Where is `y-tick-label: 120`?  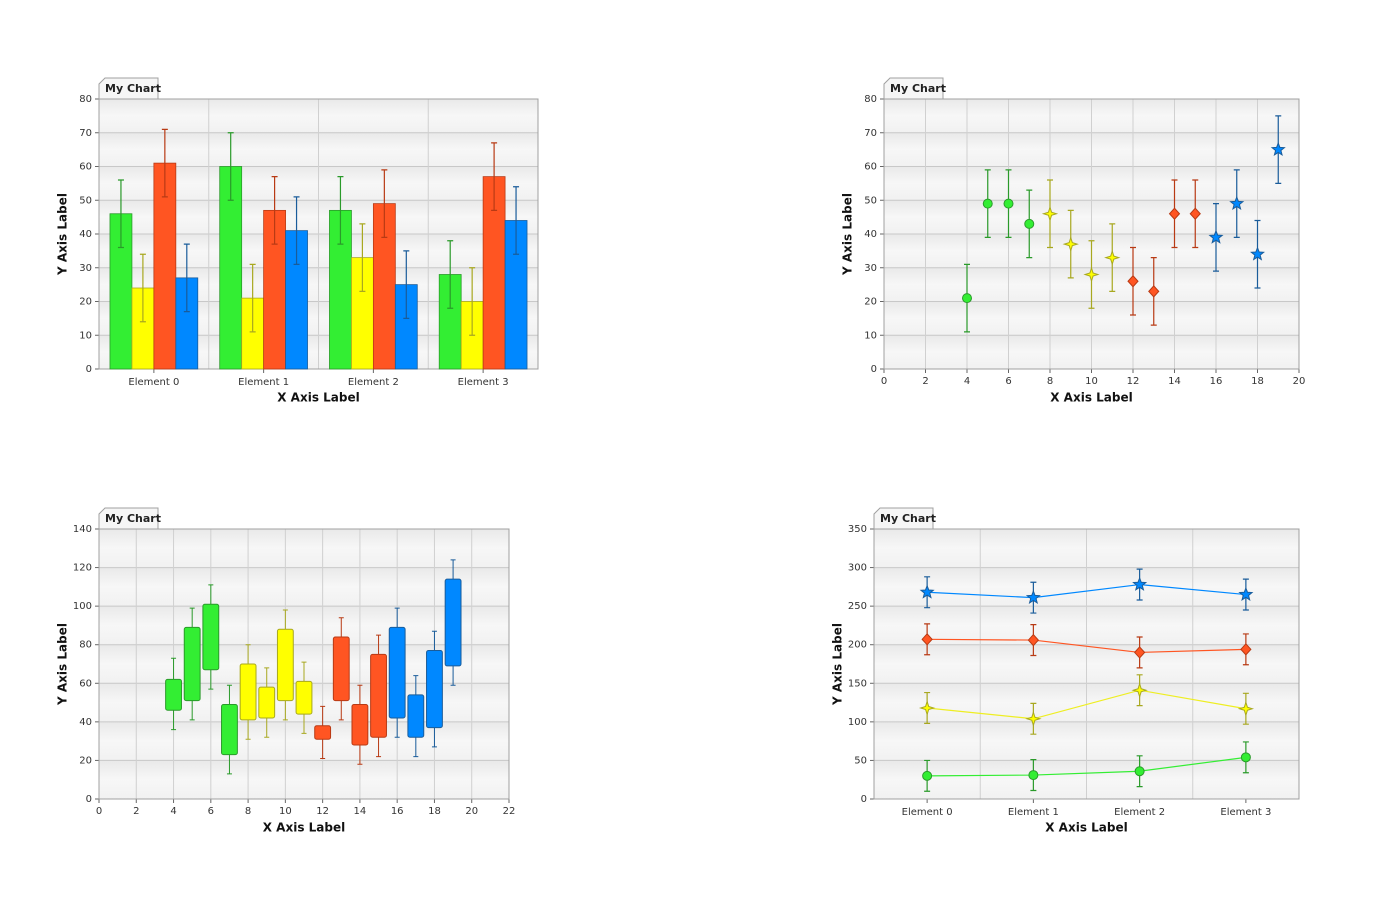
y-tick-label: 120 is located at coordinates (82, 568).